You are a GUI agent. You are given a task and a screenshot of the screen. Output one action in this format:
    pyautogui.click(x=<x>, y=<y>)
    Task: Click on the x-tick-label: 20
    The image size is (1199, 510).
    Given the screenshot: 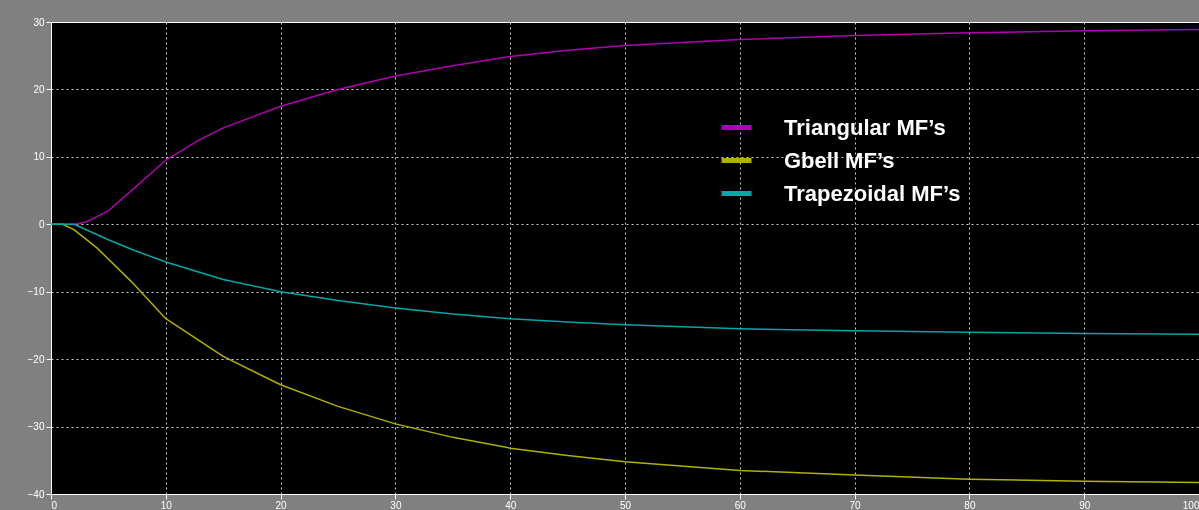 What is the action you would take?
    pyautogui.click(x=281, y=504)
    